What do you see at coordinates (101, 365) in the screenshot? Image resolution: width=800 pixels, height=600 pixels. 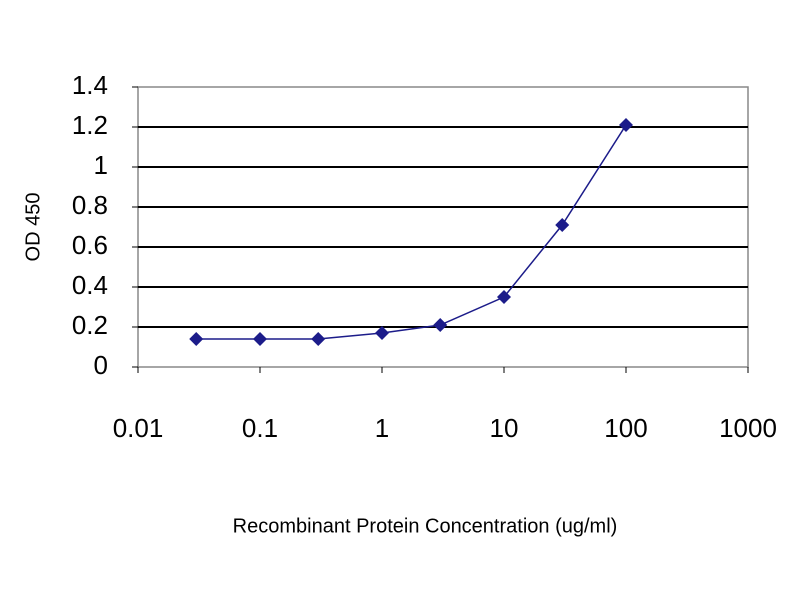 I see `y-tick-label: 0` at bounding box center [101, 365].